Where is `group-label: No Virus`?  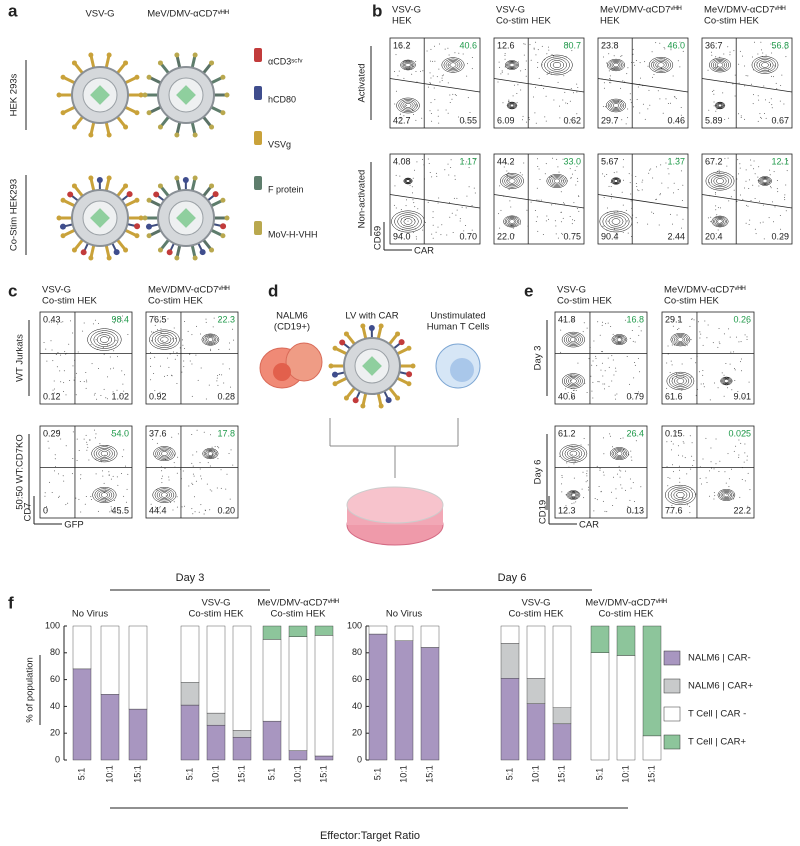 group-label: No Virus is located at coordinates (404, 614).